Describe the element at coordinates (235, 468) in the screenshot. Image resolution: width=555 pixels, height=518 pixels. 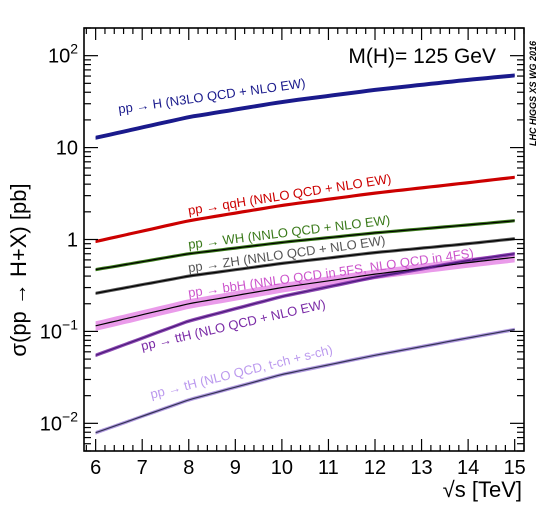
I see `x-tick-label-3: 9` at that location.